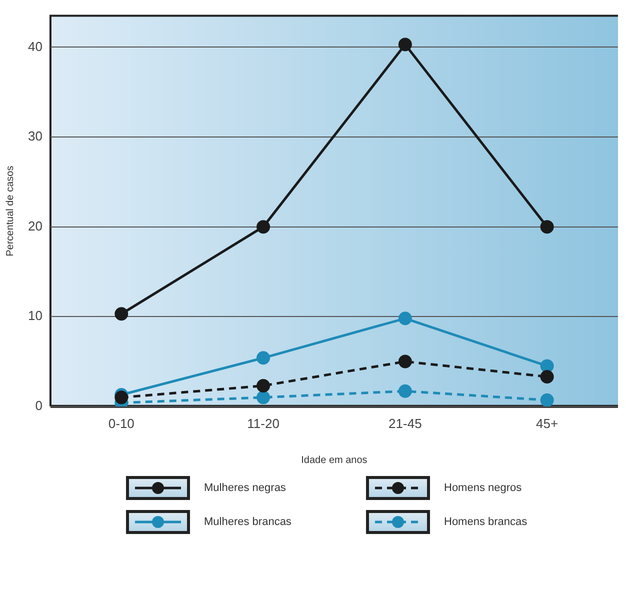 This screenshot has height=601, width=626. What do you see at coordinates (38, 405) in the screenshot?
I see `y-tick-label: 0` at bounding box center [38, 405].